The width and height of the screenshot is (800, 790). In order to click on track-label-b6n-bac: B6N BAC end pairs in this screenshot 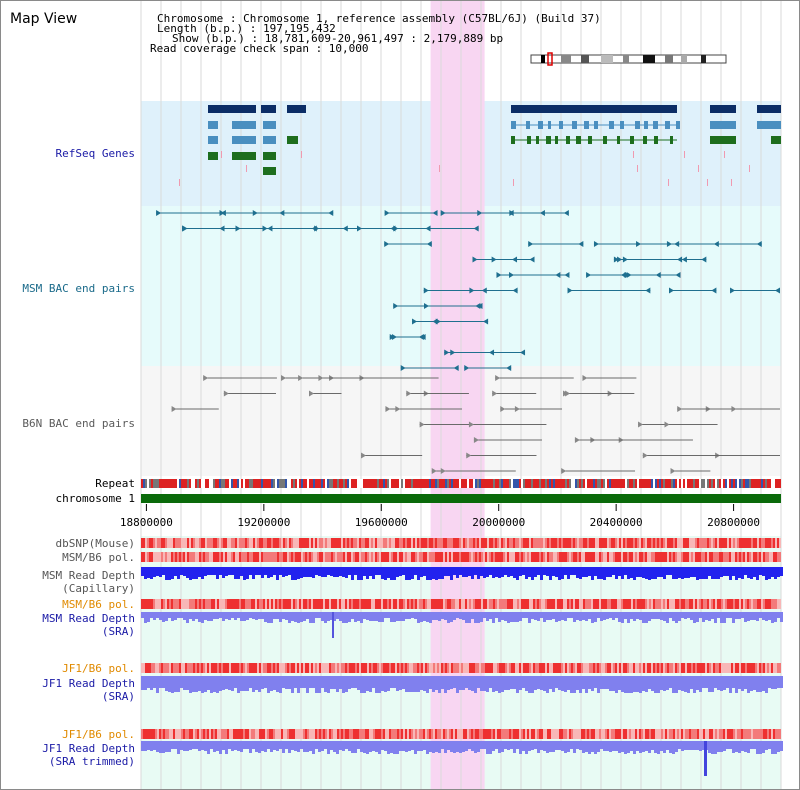, I will do `click(78, 423)`.